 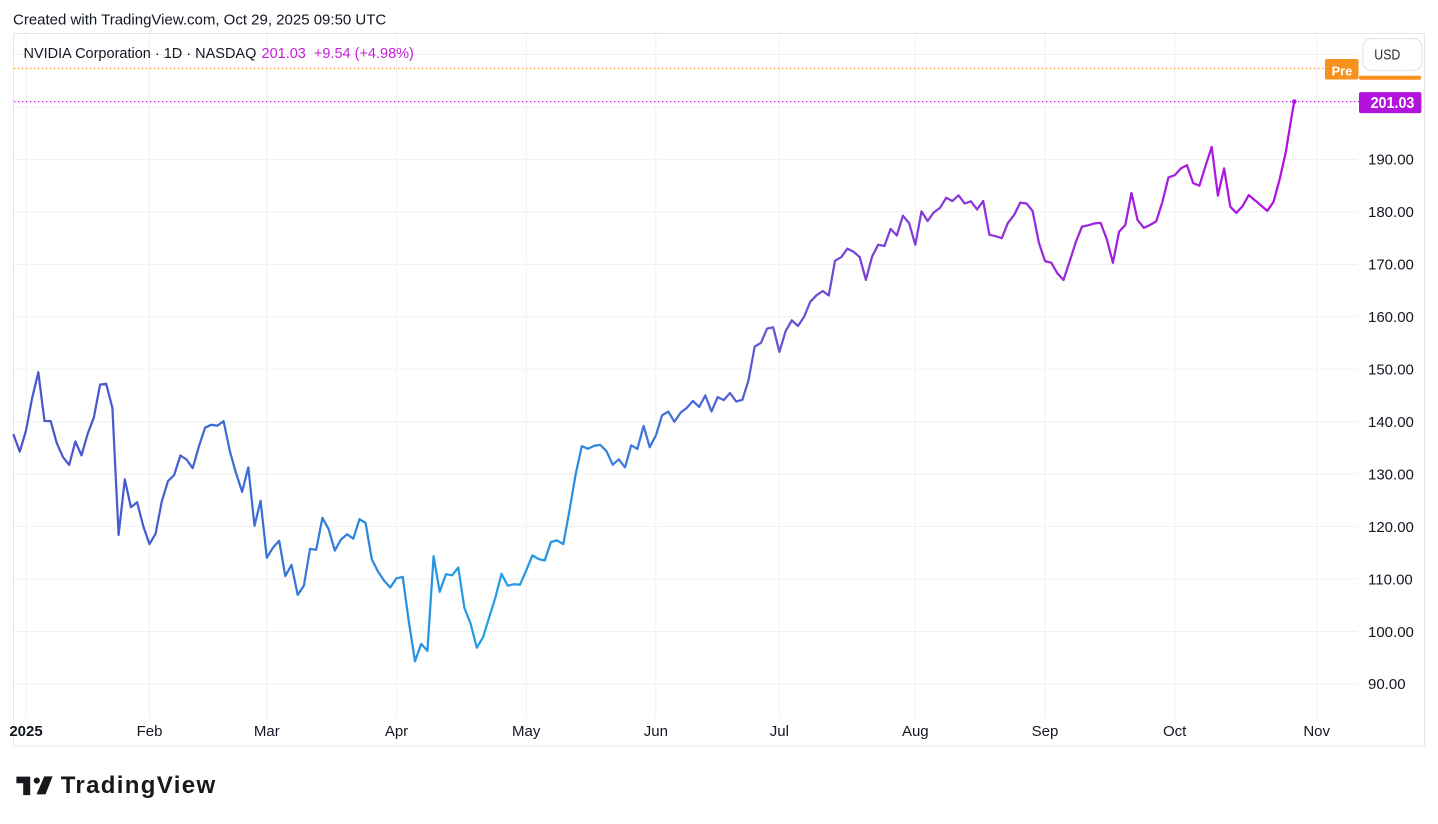 What do you see at coordinates (656, 731) in the screenshot?
I see `svg-text: Jun` at bounding box center [656, 731].